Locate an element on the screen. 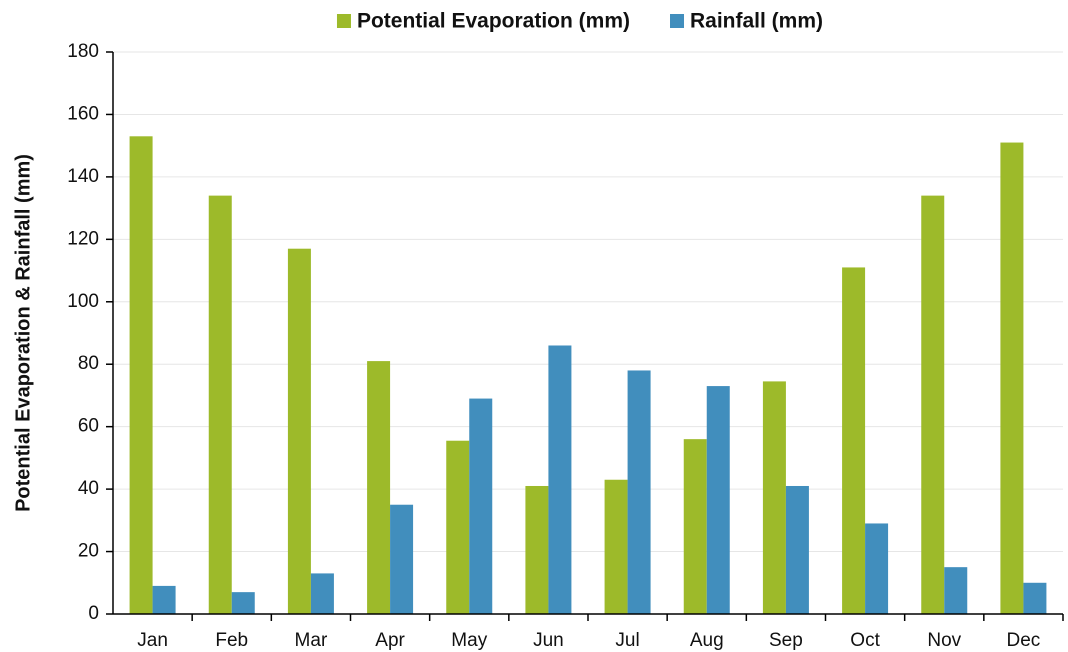 The width and height of the screenshot is (1068, 652). x-tick-label: Mar is located at coordinates (311, 640).